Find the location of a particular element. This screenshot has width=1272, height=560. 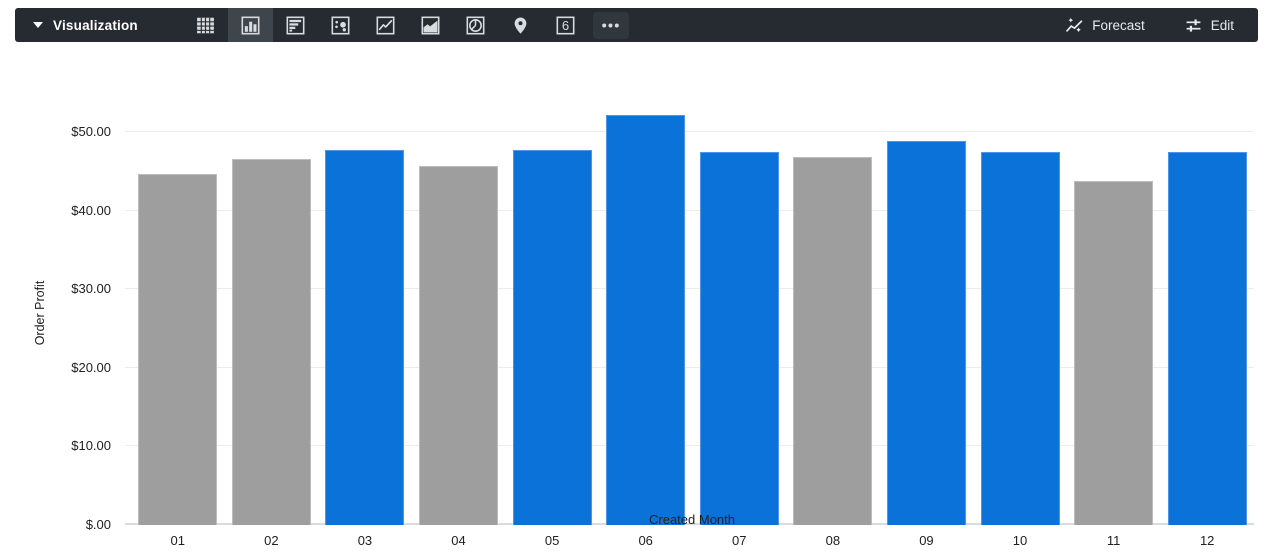

scatter-icon is located at coordinates (340, 25).